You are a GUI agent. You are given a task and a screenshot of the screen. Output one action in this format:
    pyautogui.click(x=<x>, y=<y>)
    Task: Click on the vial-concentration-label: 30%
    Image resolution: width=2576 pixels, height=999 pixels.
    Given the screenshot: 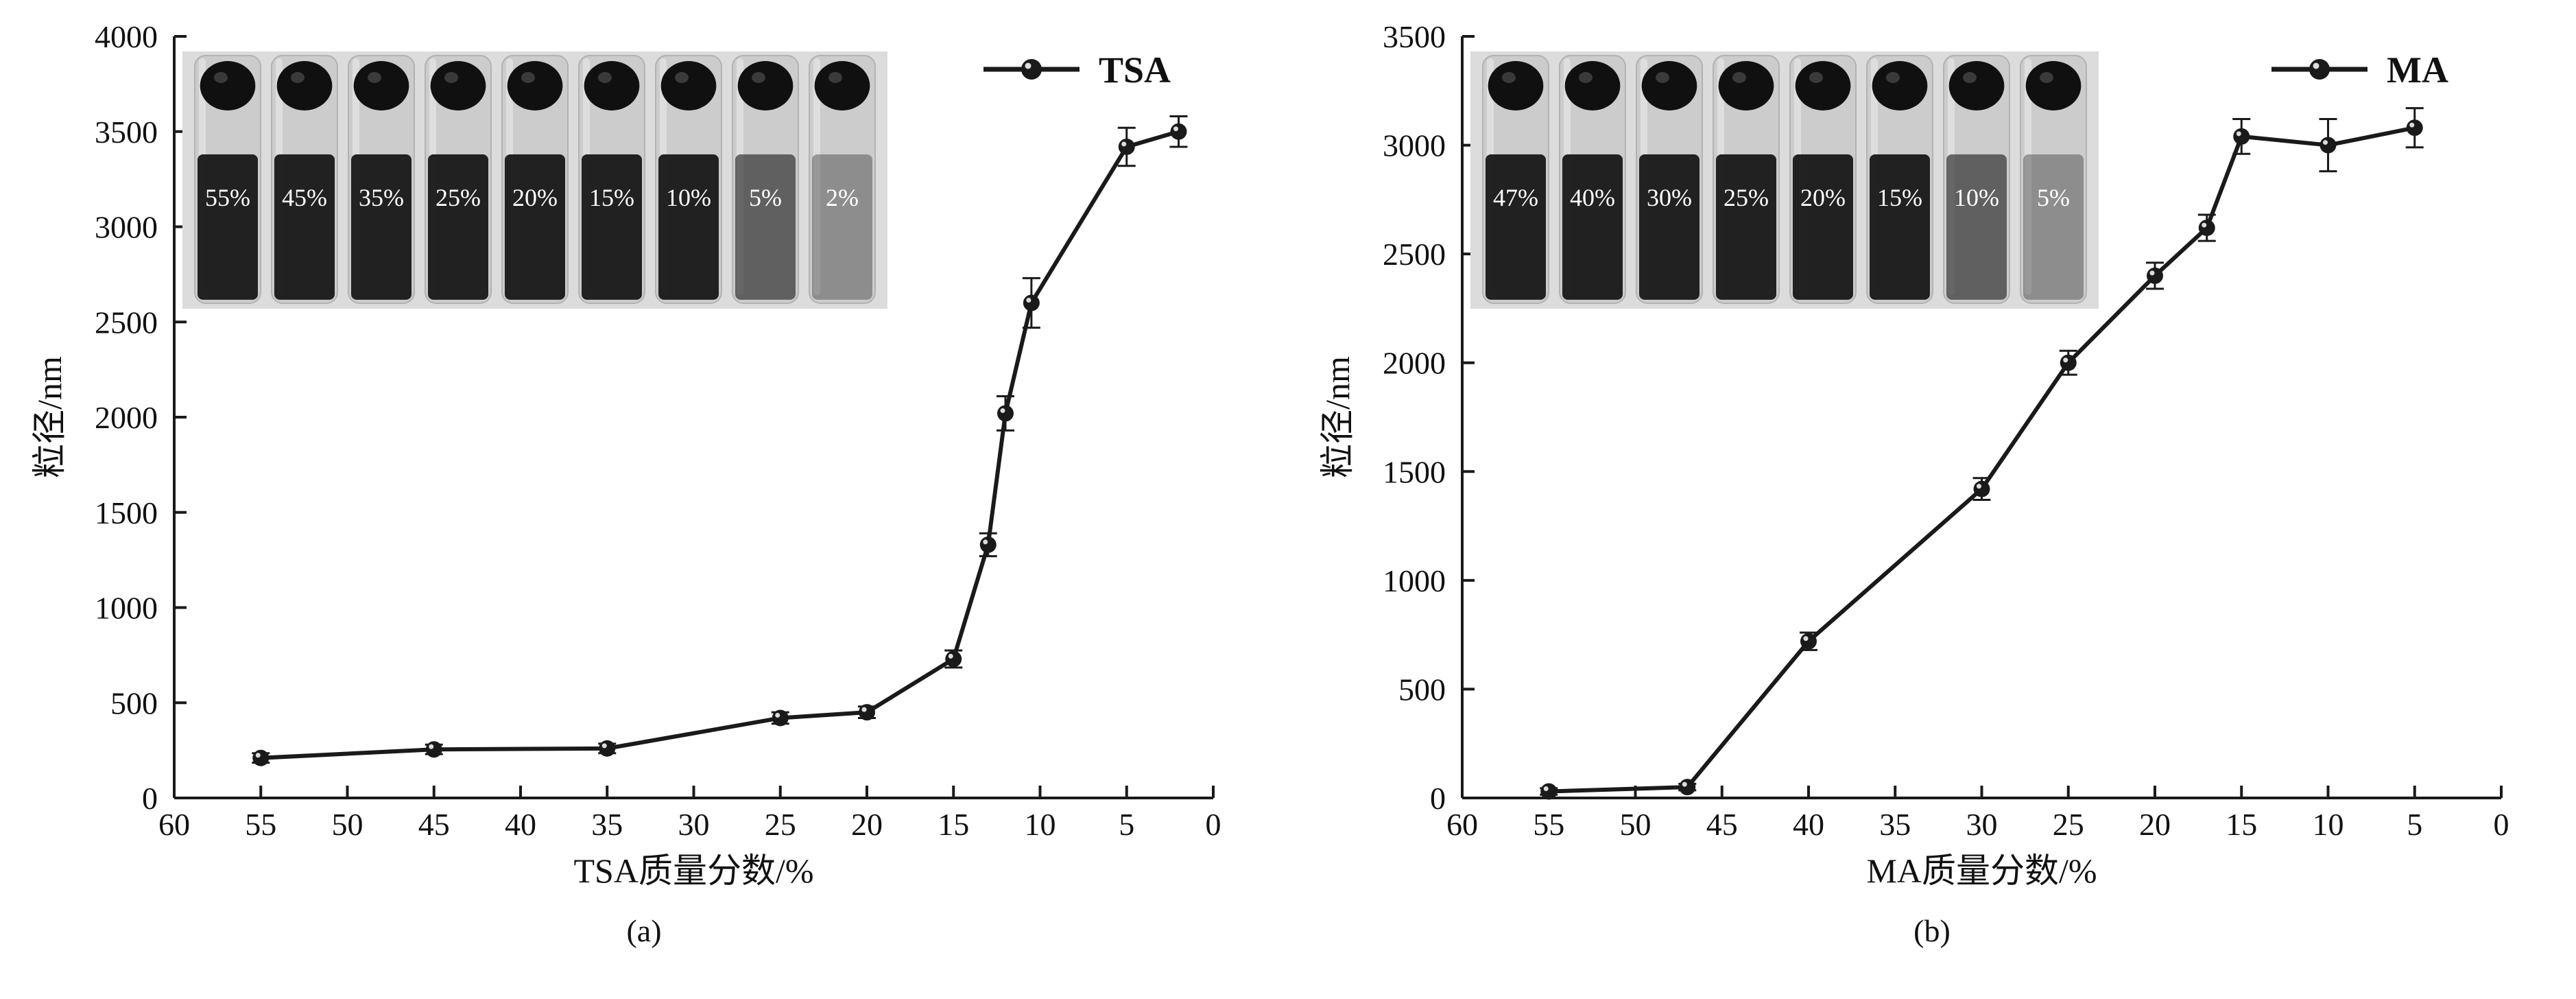 What is the action you would take?
    pyautogui.click(x=1669, y=197)
    